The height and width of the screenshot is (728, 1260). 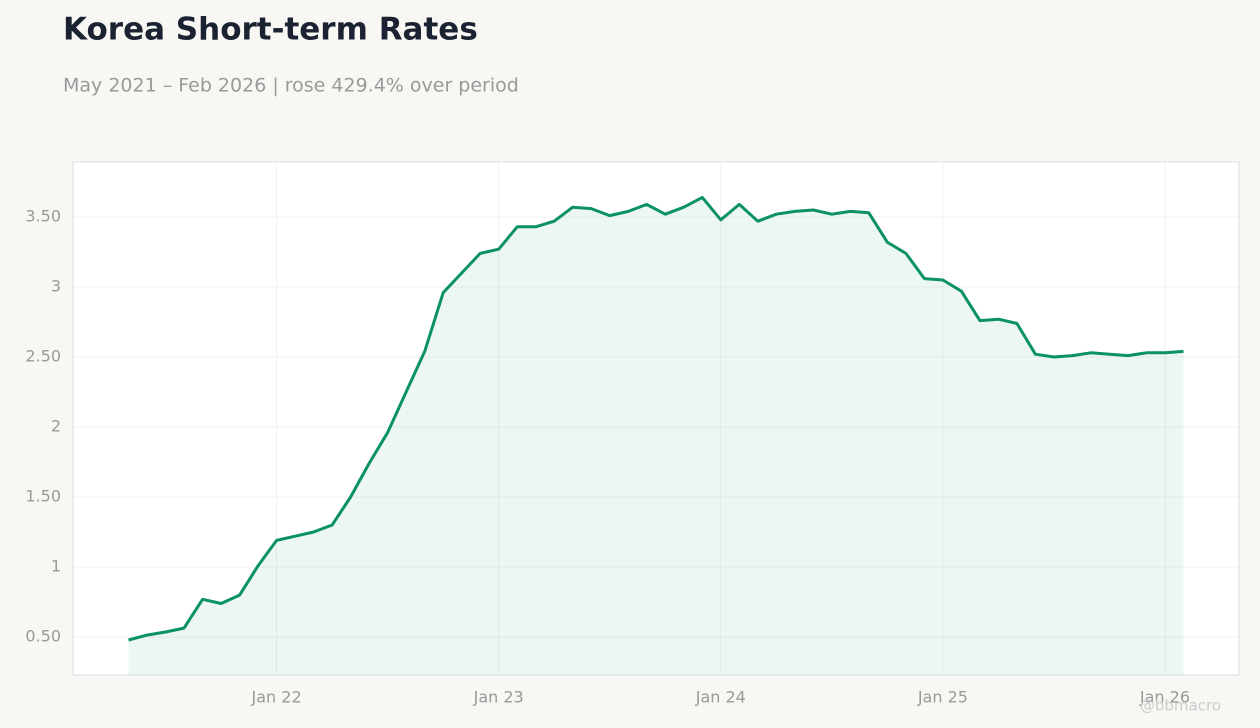 What do you see at coordinates (43, 496) in the screenshot?
I see `y-tick-label: 1.50` at bounding box center [43, 496].